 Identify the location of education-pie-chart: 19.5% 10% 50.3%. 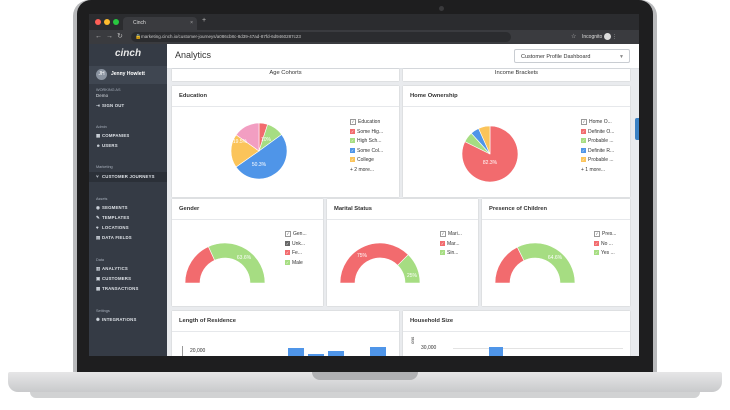
(259, 151).